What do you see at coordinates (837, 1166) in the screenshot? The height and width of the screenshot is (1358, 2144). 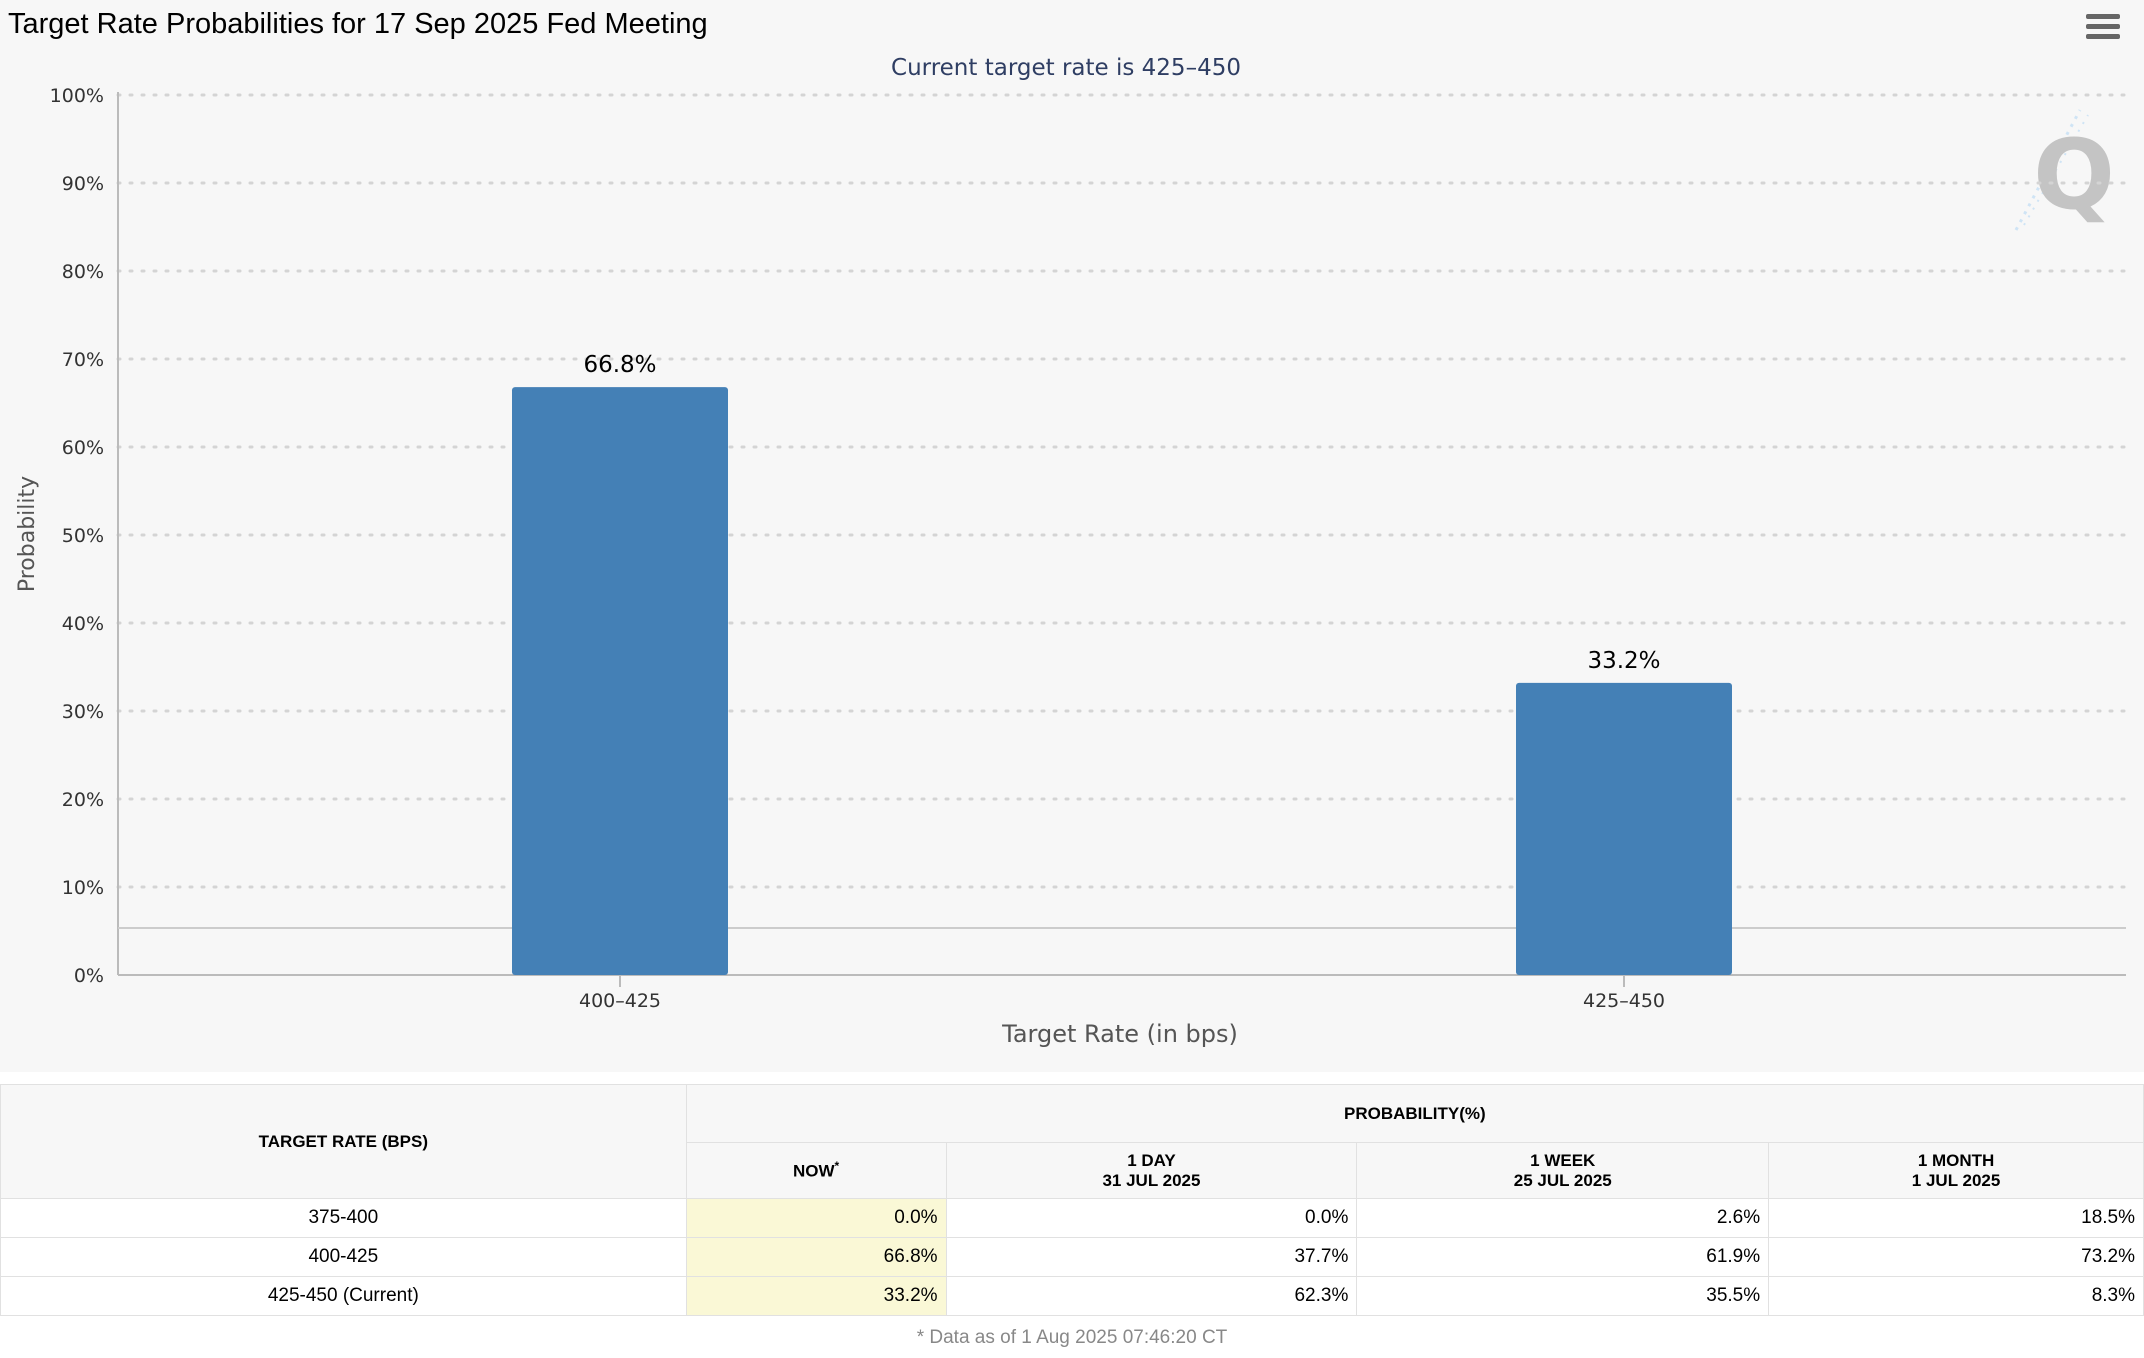 I see `col-header-sup: *` at bounding box center [837, 1166].